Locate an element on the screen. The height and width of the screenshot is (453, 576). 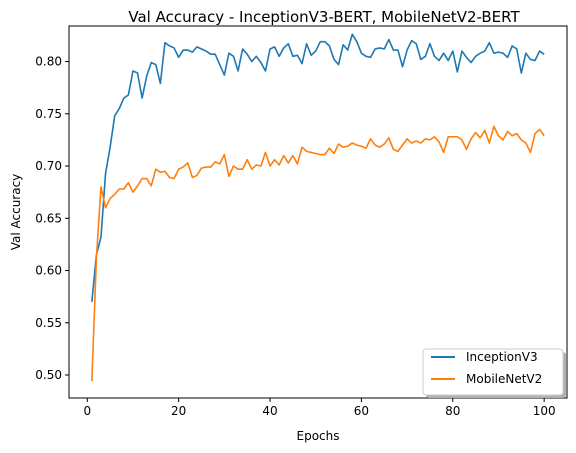
y-tick-label: 0.55 is located at coordinates (48, 323).